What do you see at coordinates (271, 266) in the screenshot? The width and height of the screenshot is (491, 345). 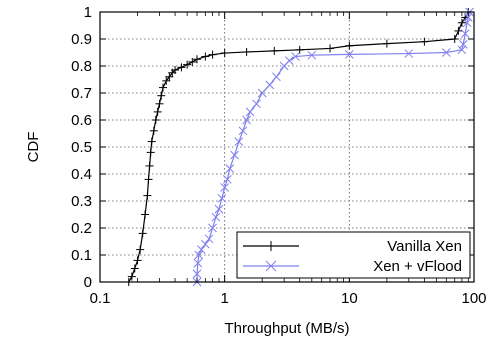 I see `legend-marker-xen-vflood-d2` at bounding box center [271, 266].